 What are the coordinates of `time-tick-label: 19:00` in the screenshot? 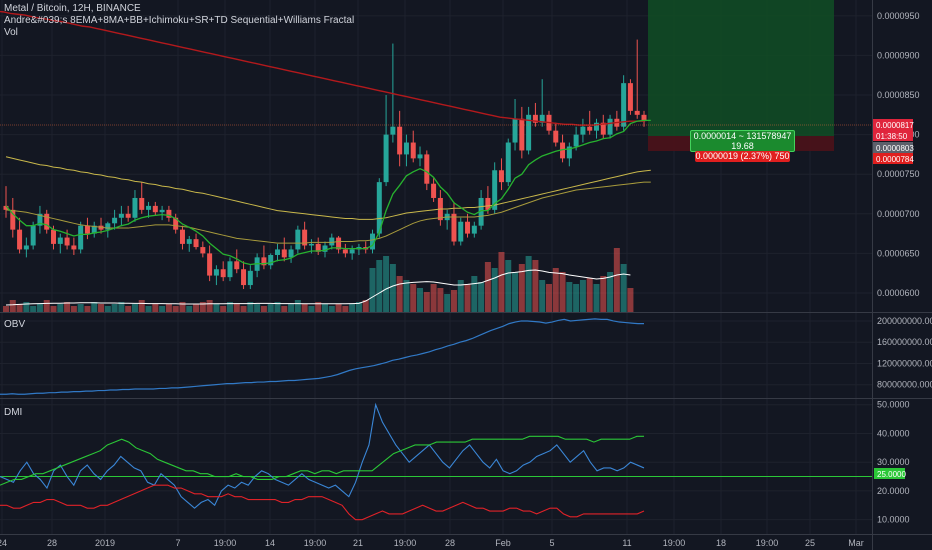 It's located at (767, 543).